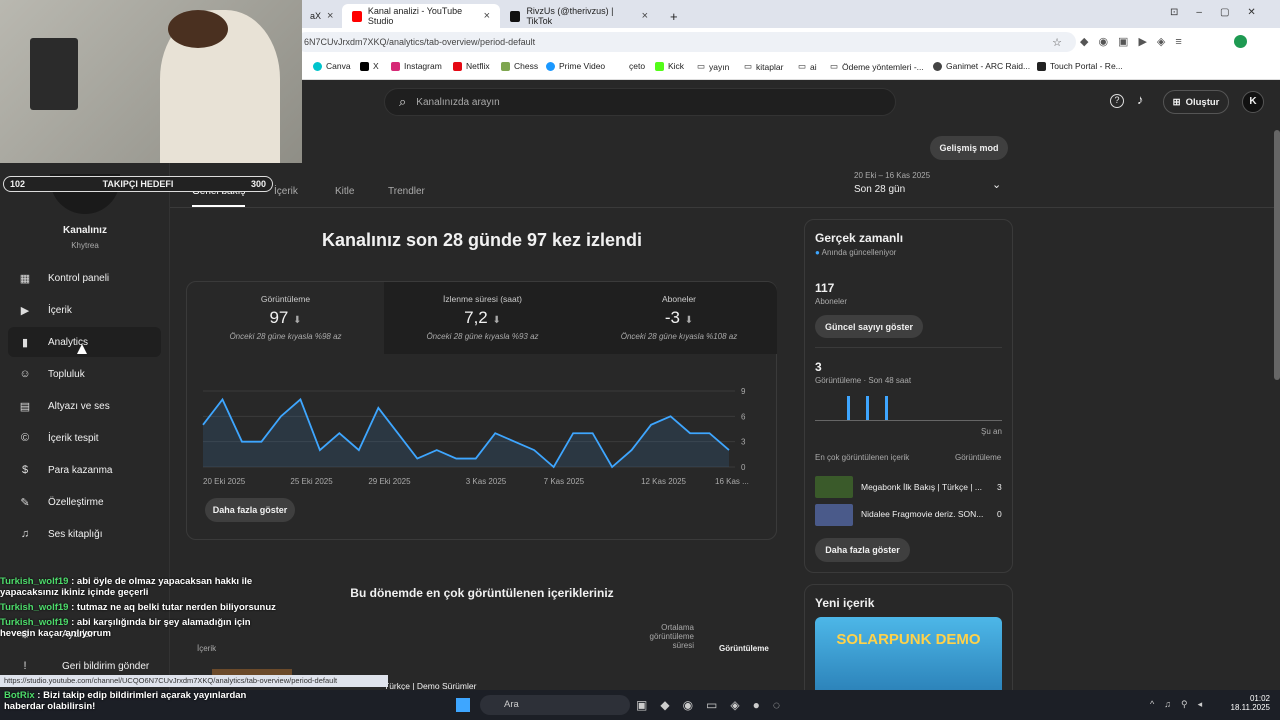 This screenshot has height=720, width=1280. What do you see at coordinates (1181, 704) in the screenshot?
I see `tray-icons: ^♫⚲◂` at bounding box center [1181, 704].